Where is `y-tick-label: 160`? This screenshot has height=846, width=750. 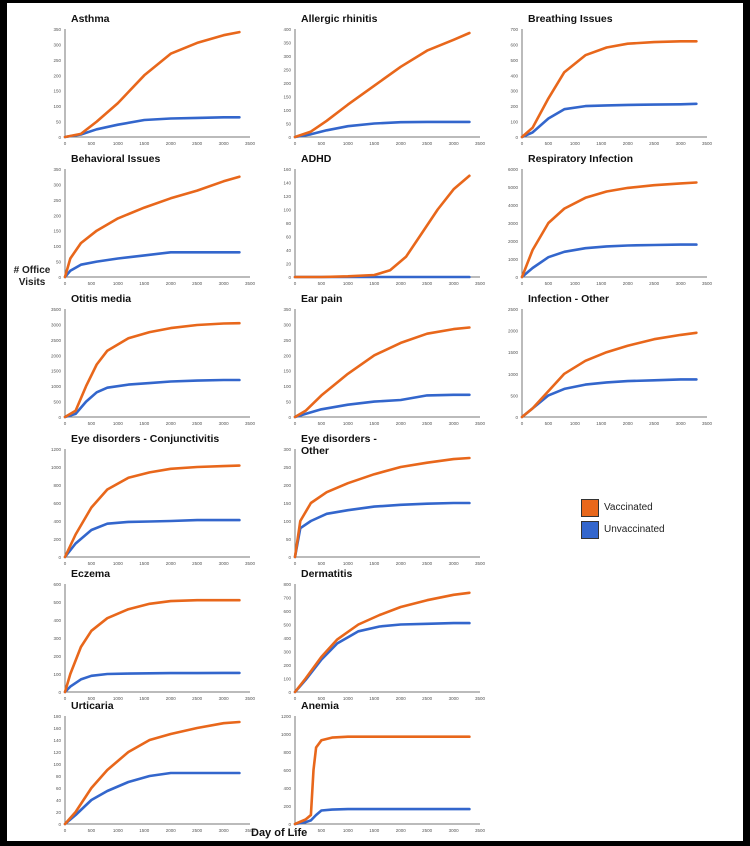 y-tick-label: 160 is located at coordinates (287, 169).